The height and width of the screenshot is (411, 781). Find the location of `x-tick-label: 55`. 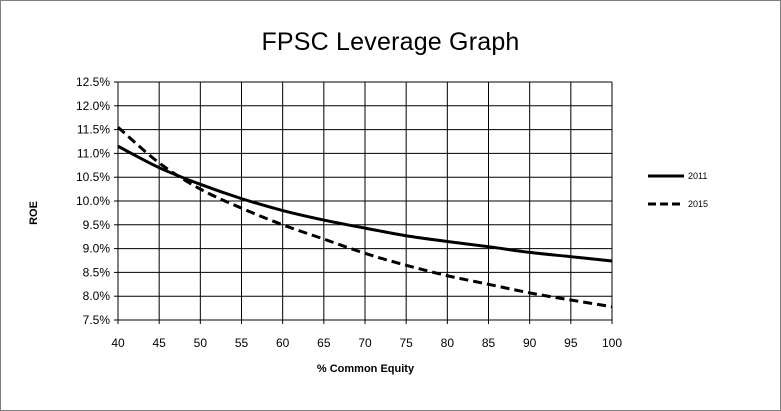

x-tick-label: 55 is located at coordinates (242, 343).